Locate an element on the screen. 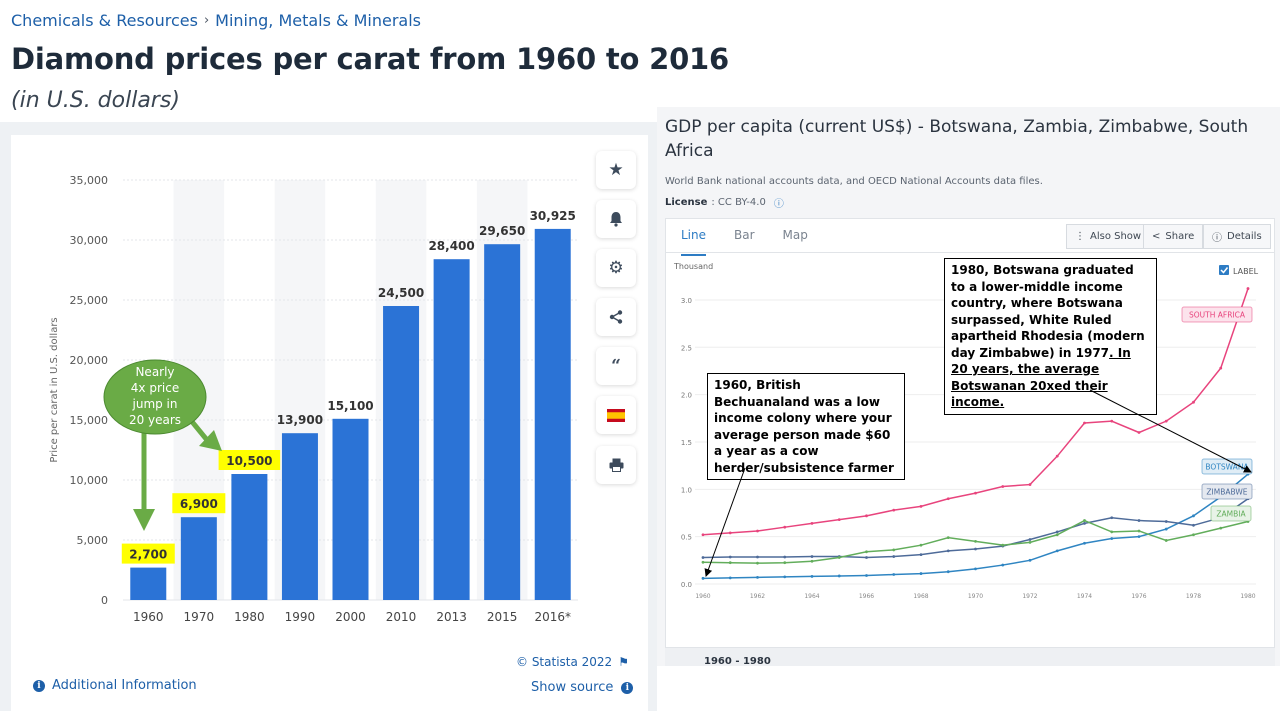 This screenshot has height=711, width=1280. tab-line: Line is located at coordinates (694, 242).